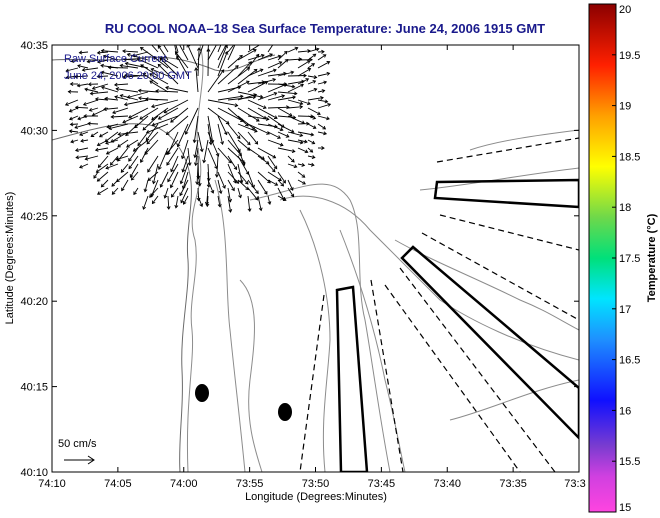 The image size is (660, 518). Describe the element at coordinates (316, 484) in the screenshot. I see `x-tick-label: 73:50` at that location.